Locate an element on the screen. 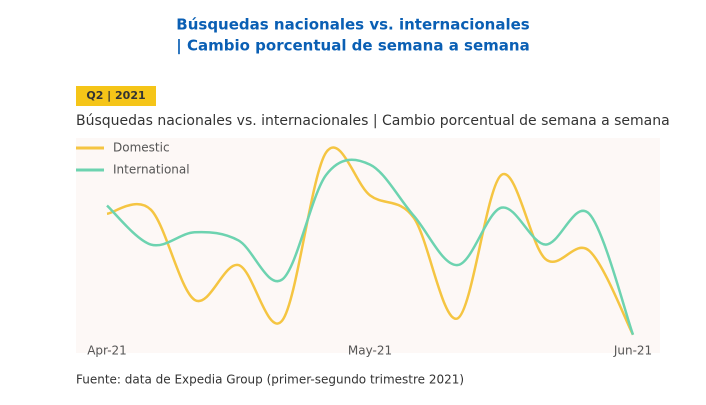 This screenshot has width=706, height=405. tag-box is located at coordinates (116, 96).